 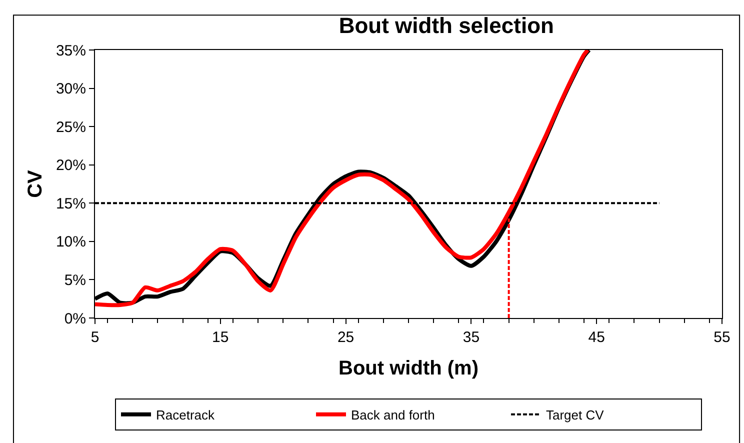 What do you see at coordinates (75, 319) in the screenshot?
I see `y-tick-label: 0%` at bounding box center [75, 319].